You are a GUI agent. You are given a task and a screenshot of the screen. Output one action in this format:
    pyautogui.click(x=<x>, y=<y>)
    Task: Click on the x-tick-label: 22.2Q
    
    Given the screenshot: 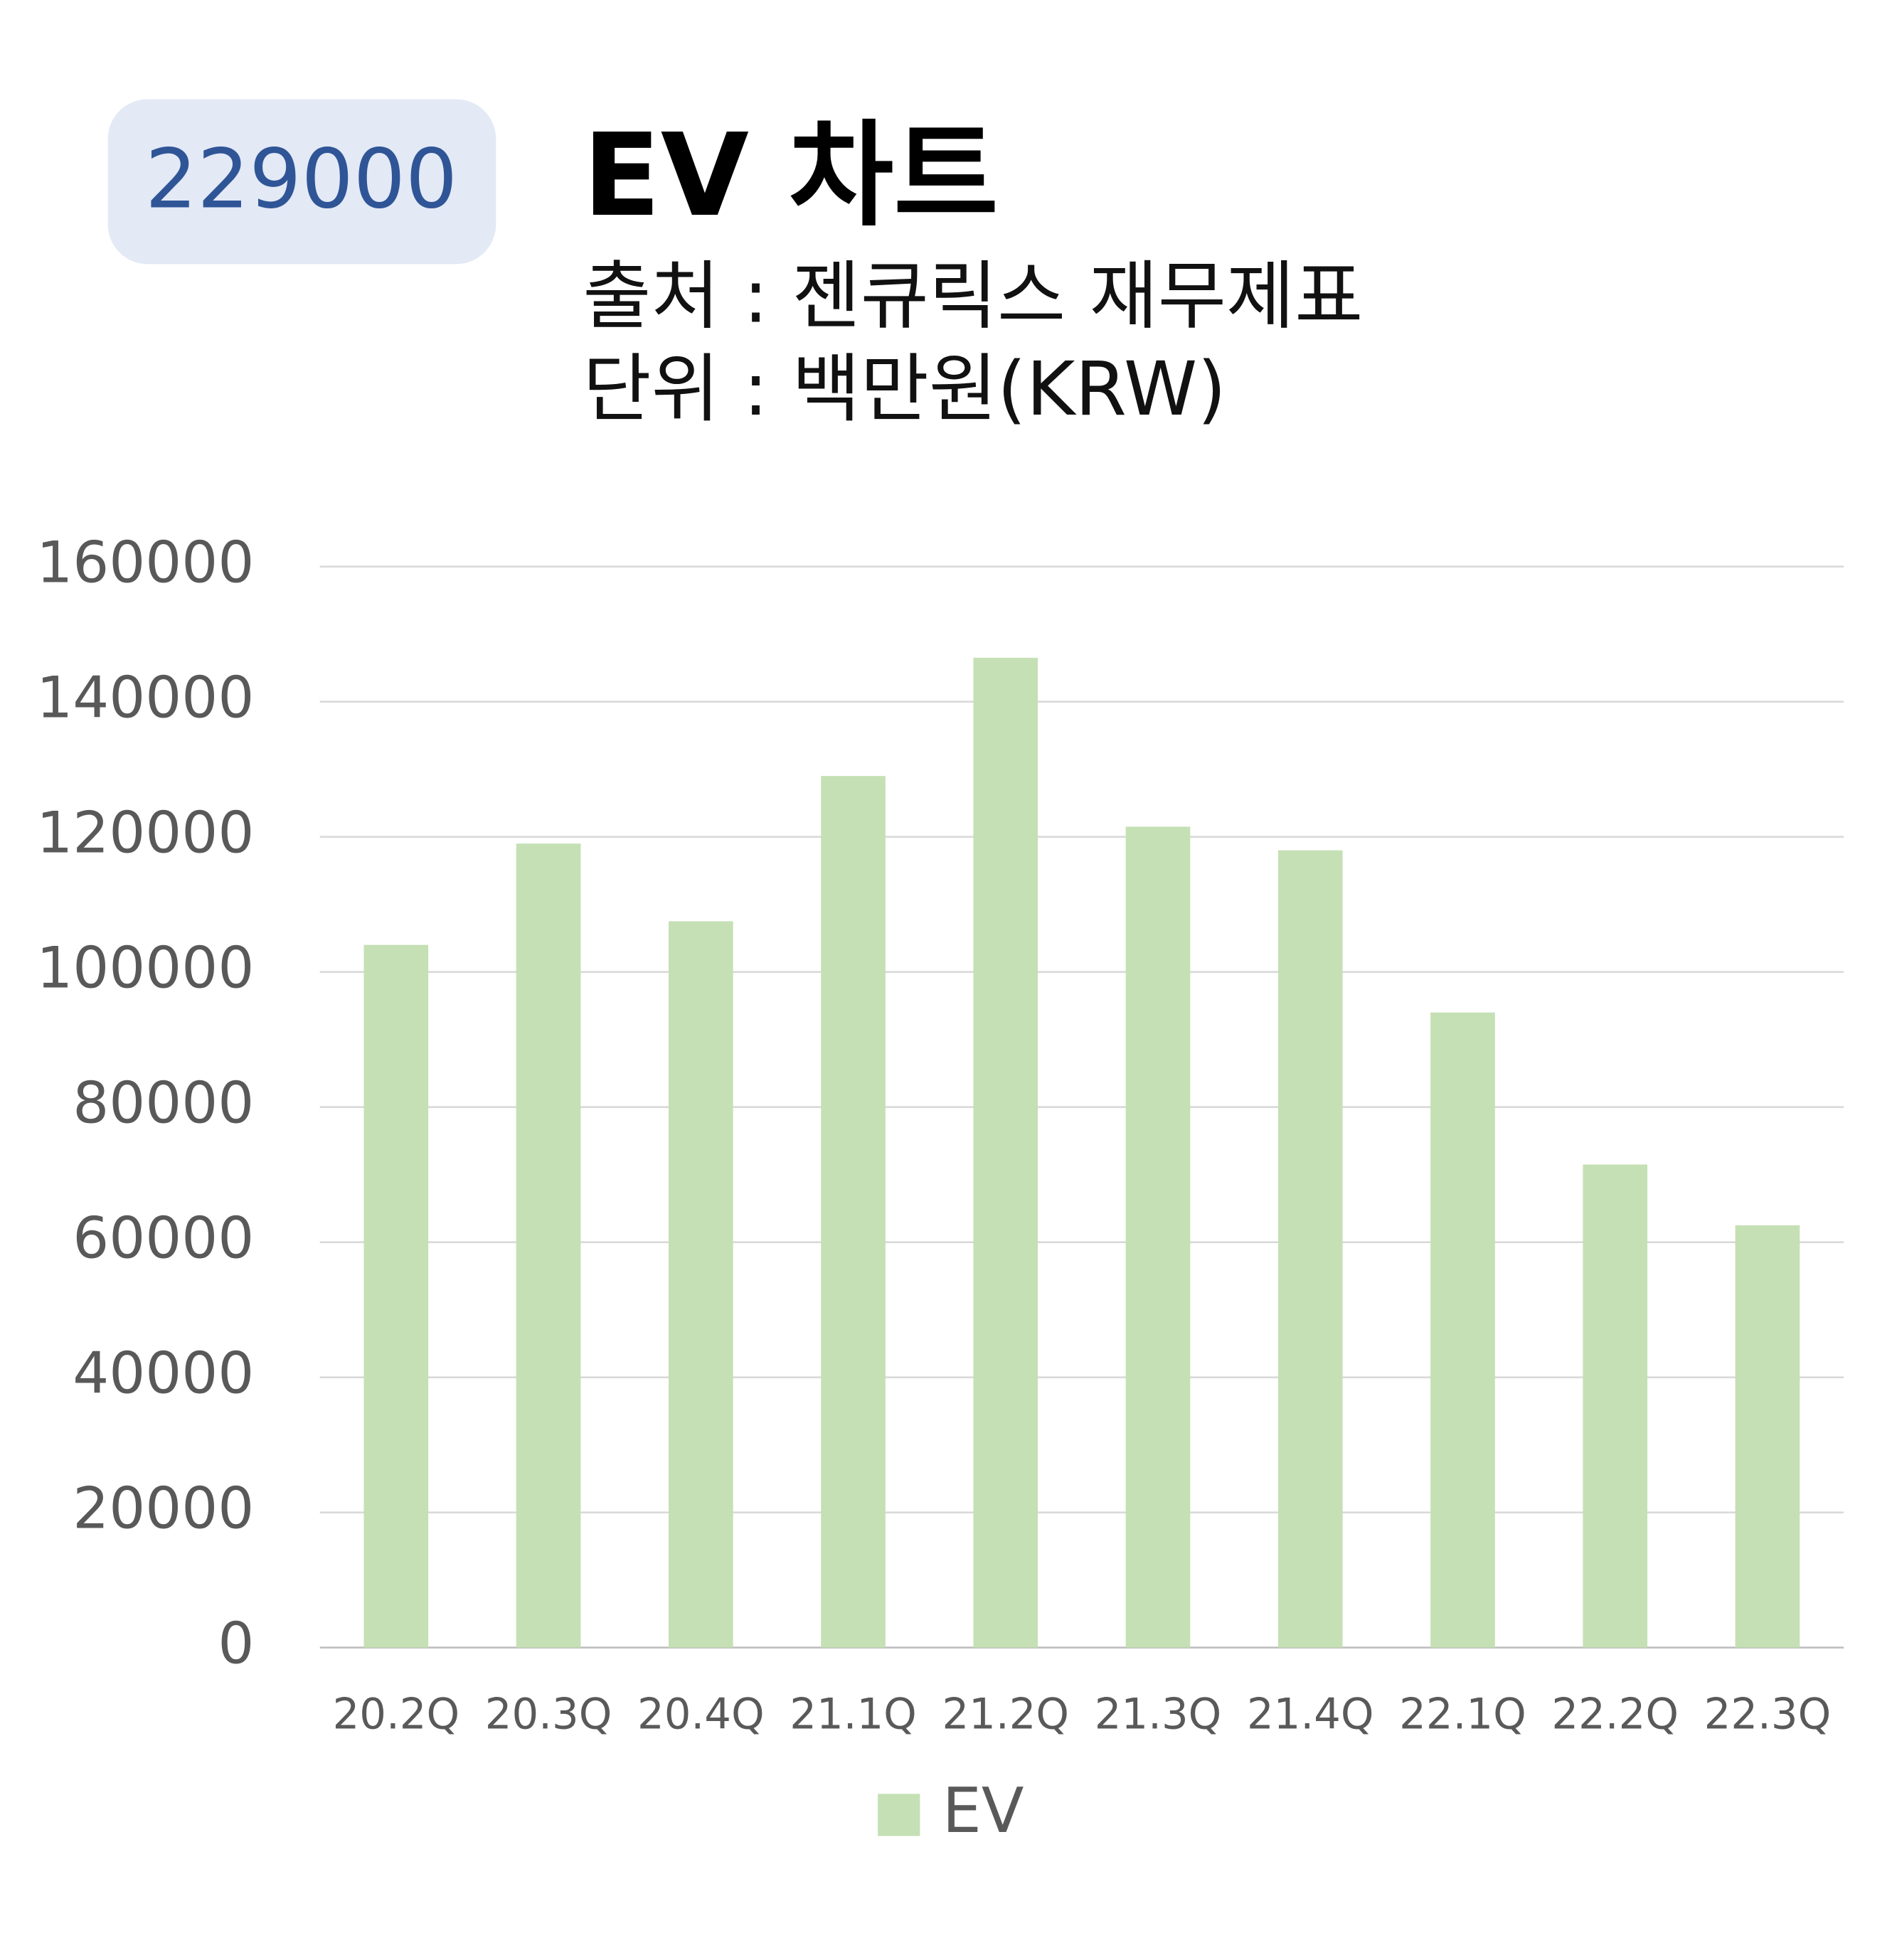 What is the action you would take?
    pyautogui.click(x=1615, y=1713)
    